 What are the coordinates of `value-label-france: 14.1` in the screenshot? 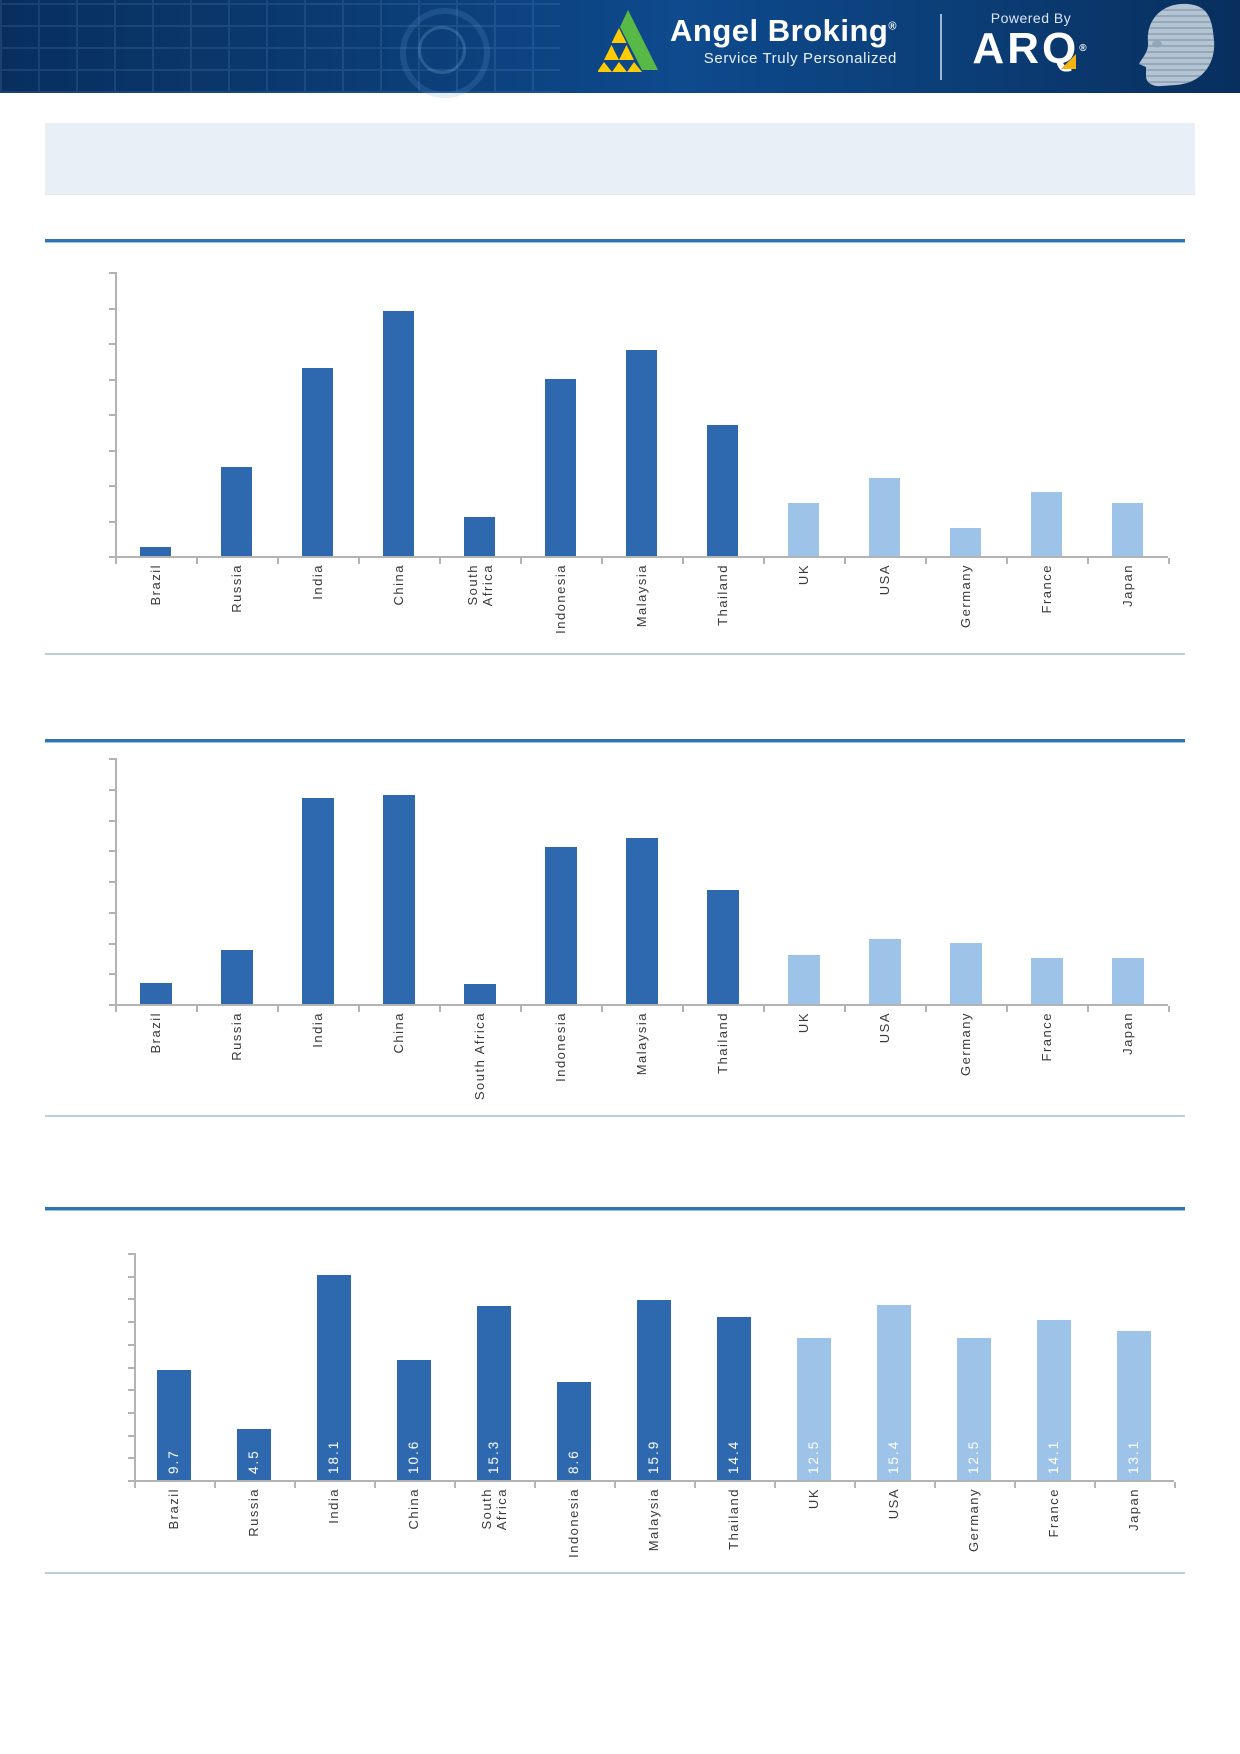 It's located at (1053, 1456).